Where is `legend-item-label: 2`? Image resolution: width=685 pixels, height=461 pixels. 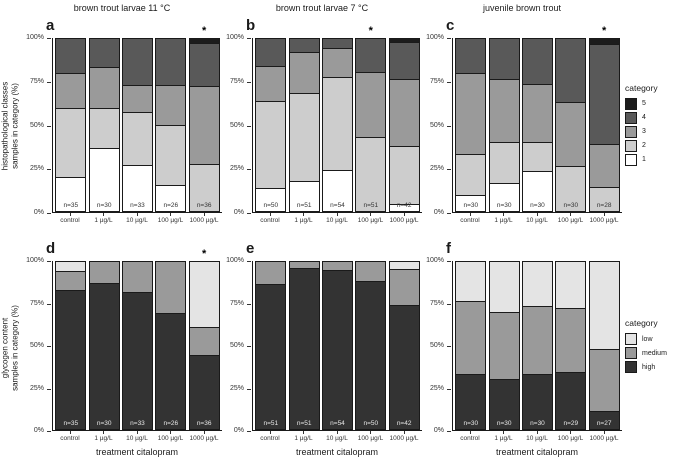
legend-item-label: 2 is located at coordinates (644, 145).